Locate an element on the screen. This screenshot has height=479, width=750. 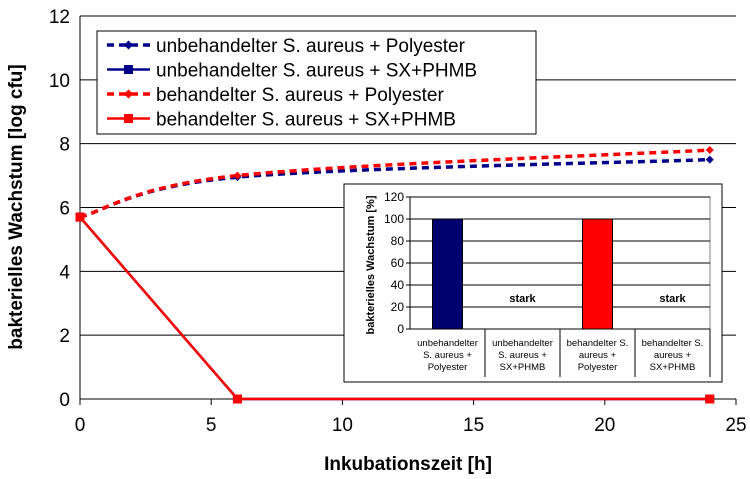
x-tick-label: 20 is located at coordinates (604, 425).